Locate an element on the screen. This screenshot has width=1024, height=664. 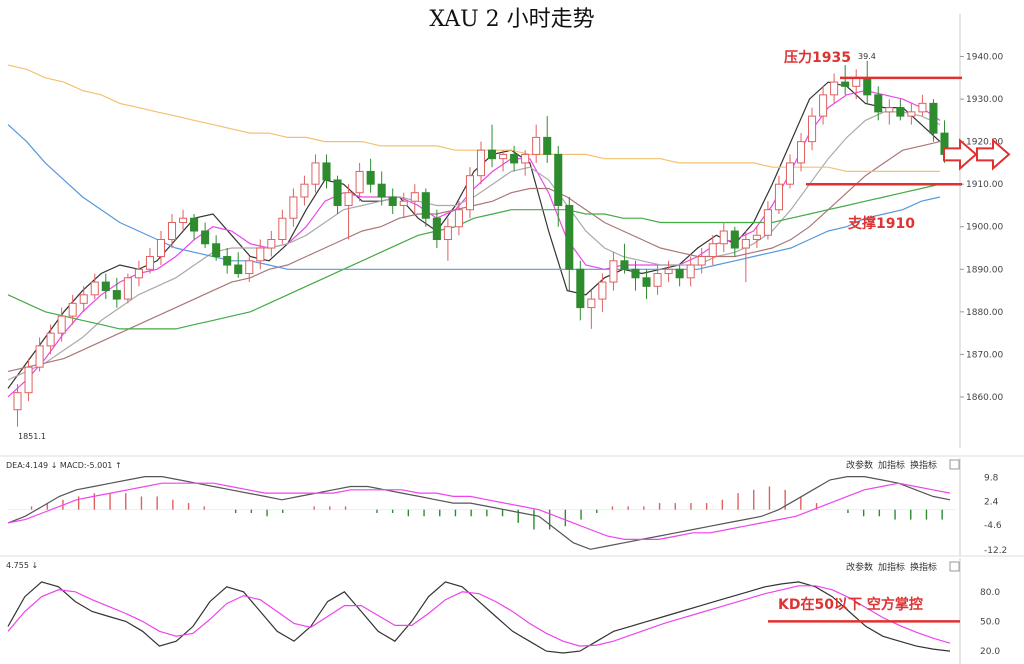
y-tick-label: 1870.00 is located at coordinates (984, 355).